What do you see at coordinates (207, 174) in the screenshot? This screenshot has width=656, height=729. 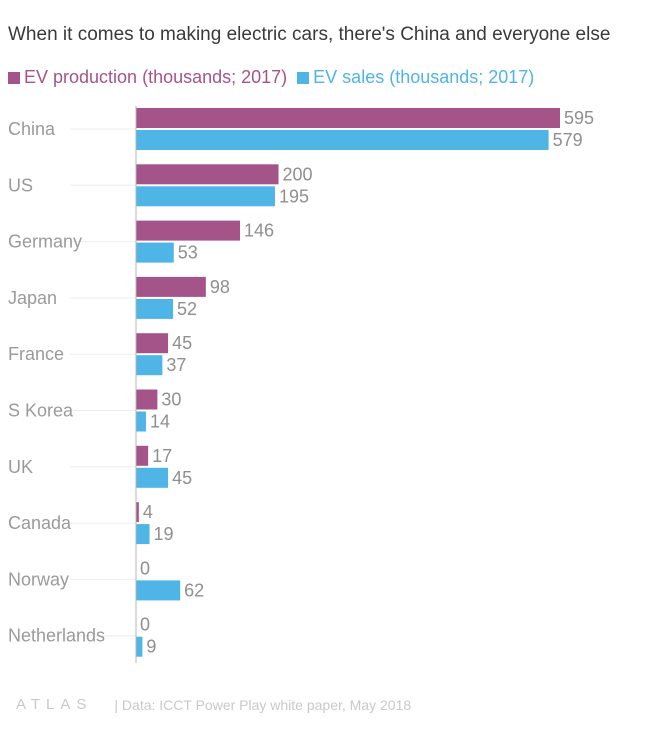 I see `bar-production-us` at bounding box center [207, 174].